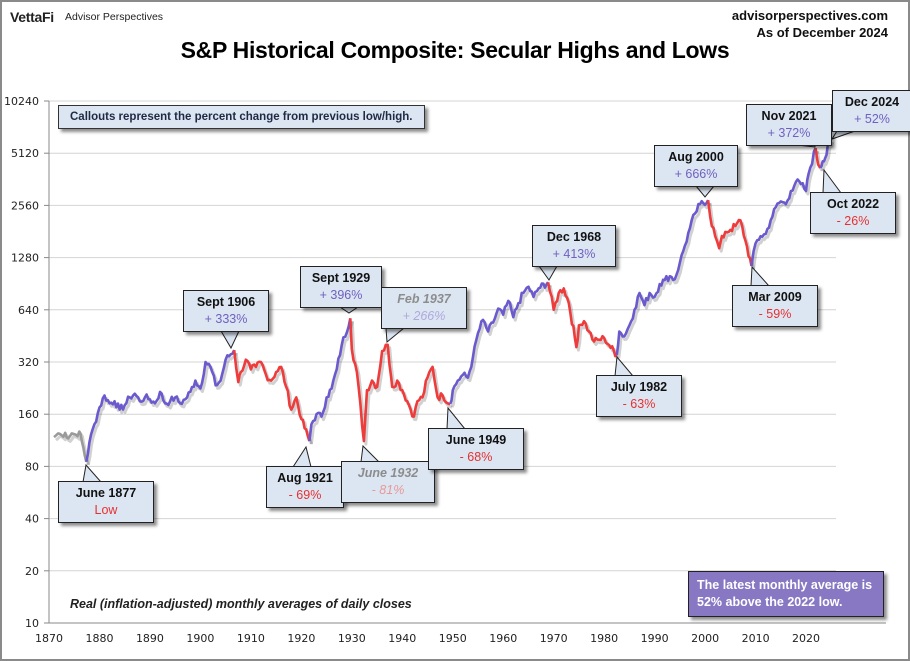 This screenshot has width=910, height=661. I want to click on callout-date: Dec 2024, so click(872, 102).